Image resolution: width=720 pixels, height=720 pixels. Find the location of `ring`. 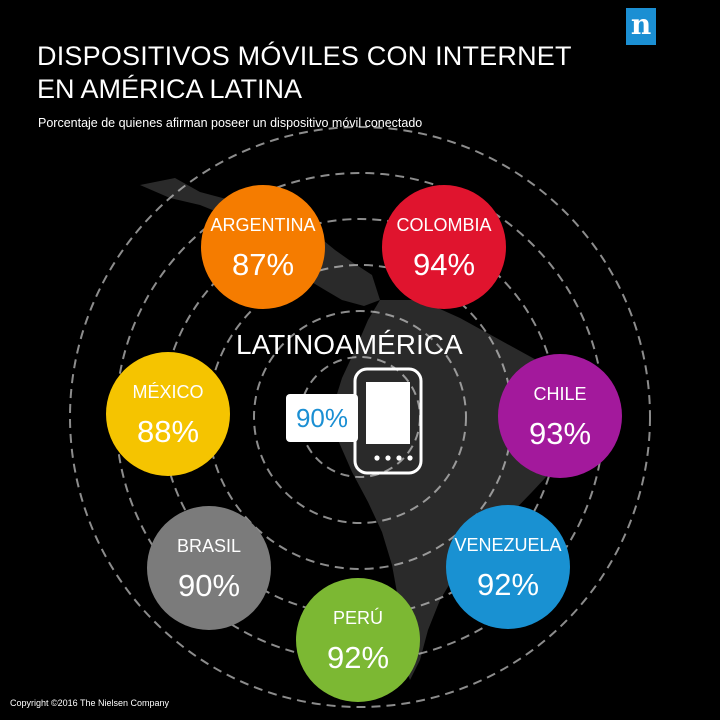

ring is located at coordinates (360, 417).